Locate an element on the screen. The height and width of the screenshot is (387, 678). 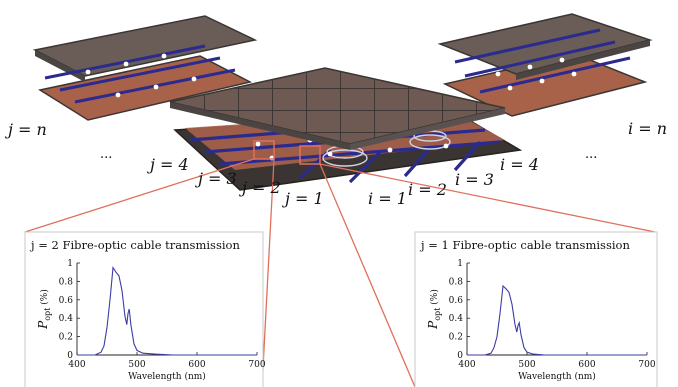
zoom-box-j2 is located at coordinates (264, 150).